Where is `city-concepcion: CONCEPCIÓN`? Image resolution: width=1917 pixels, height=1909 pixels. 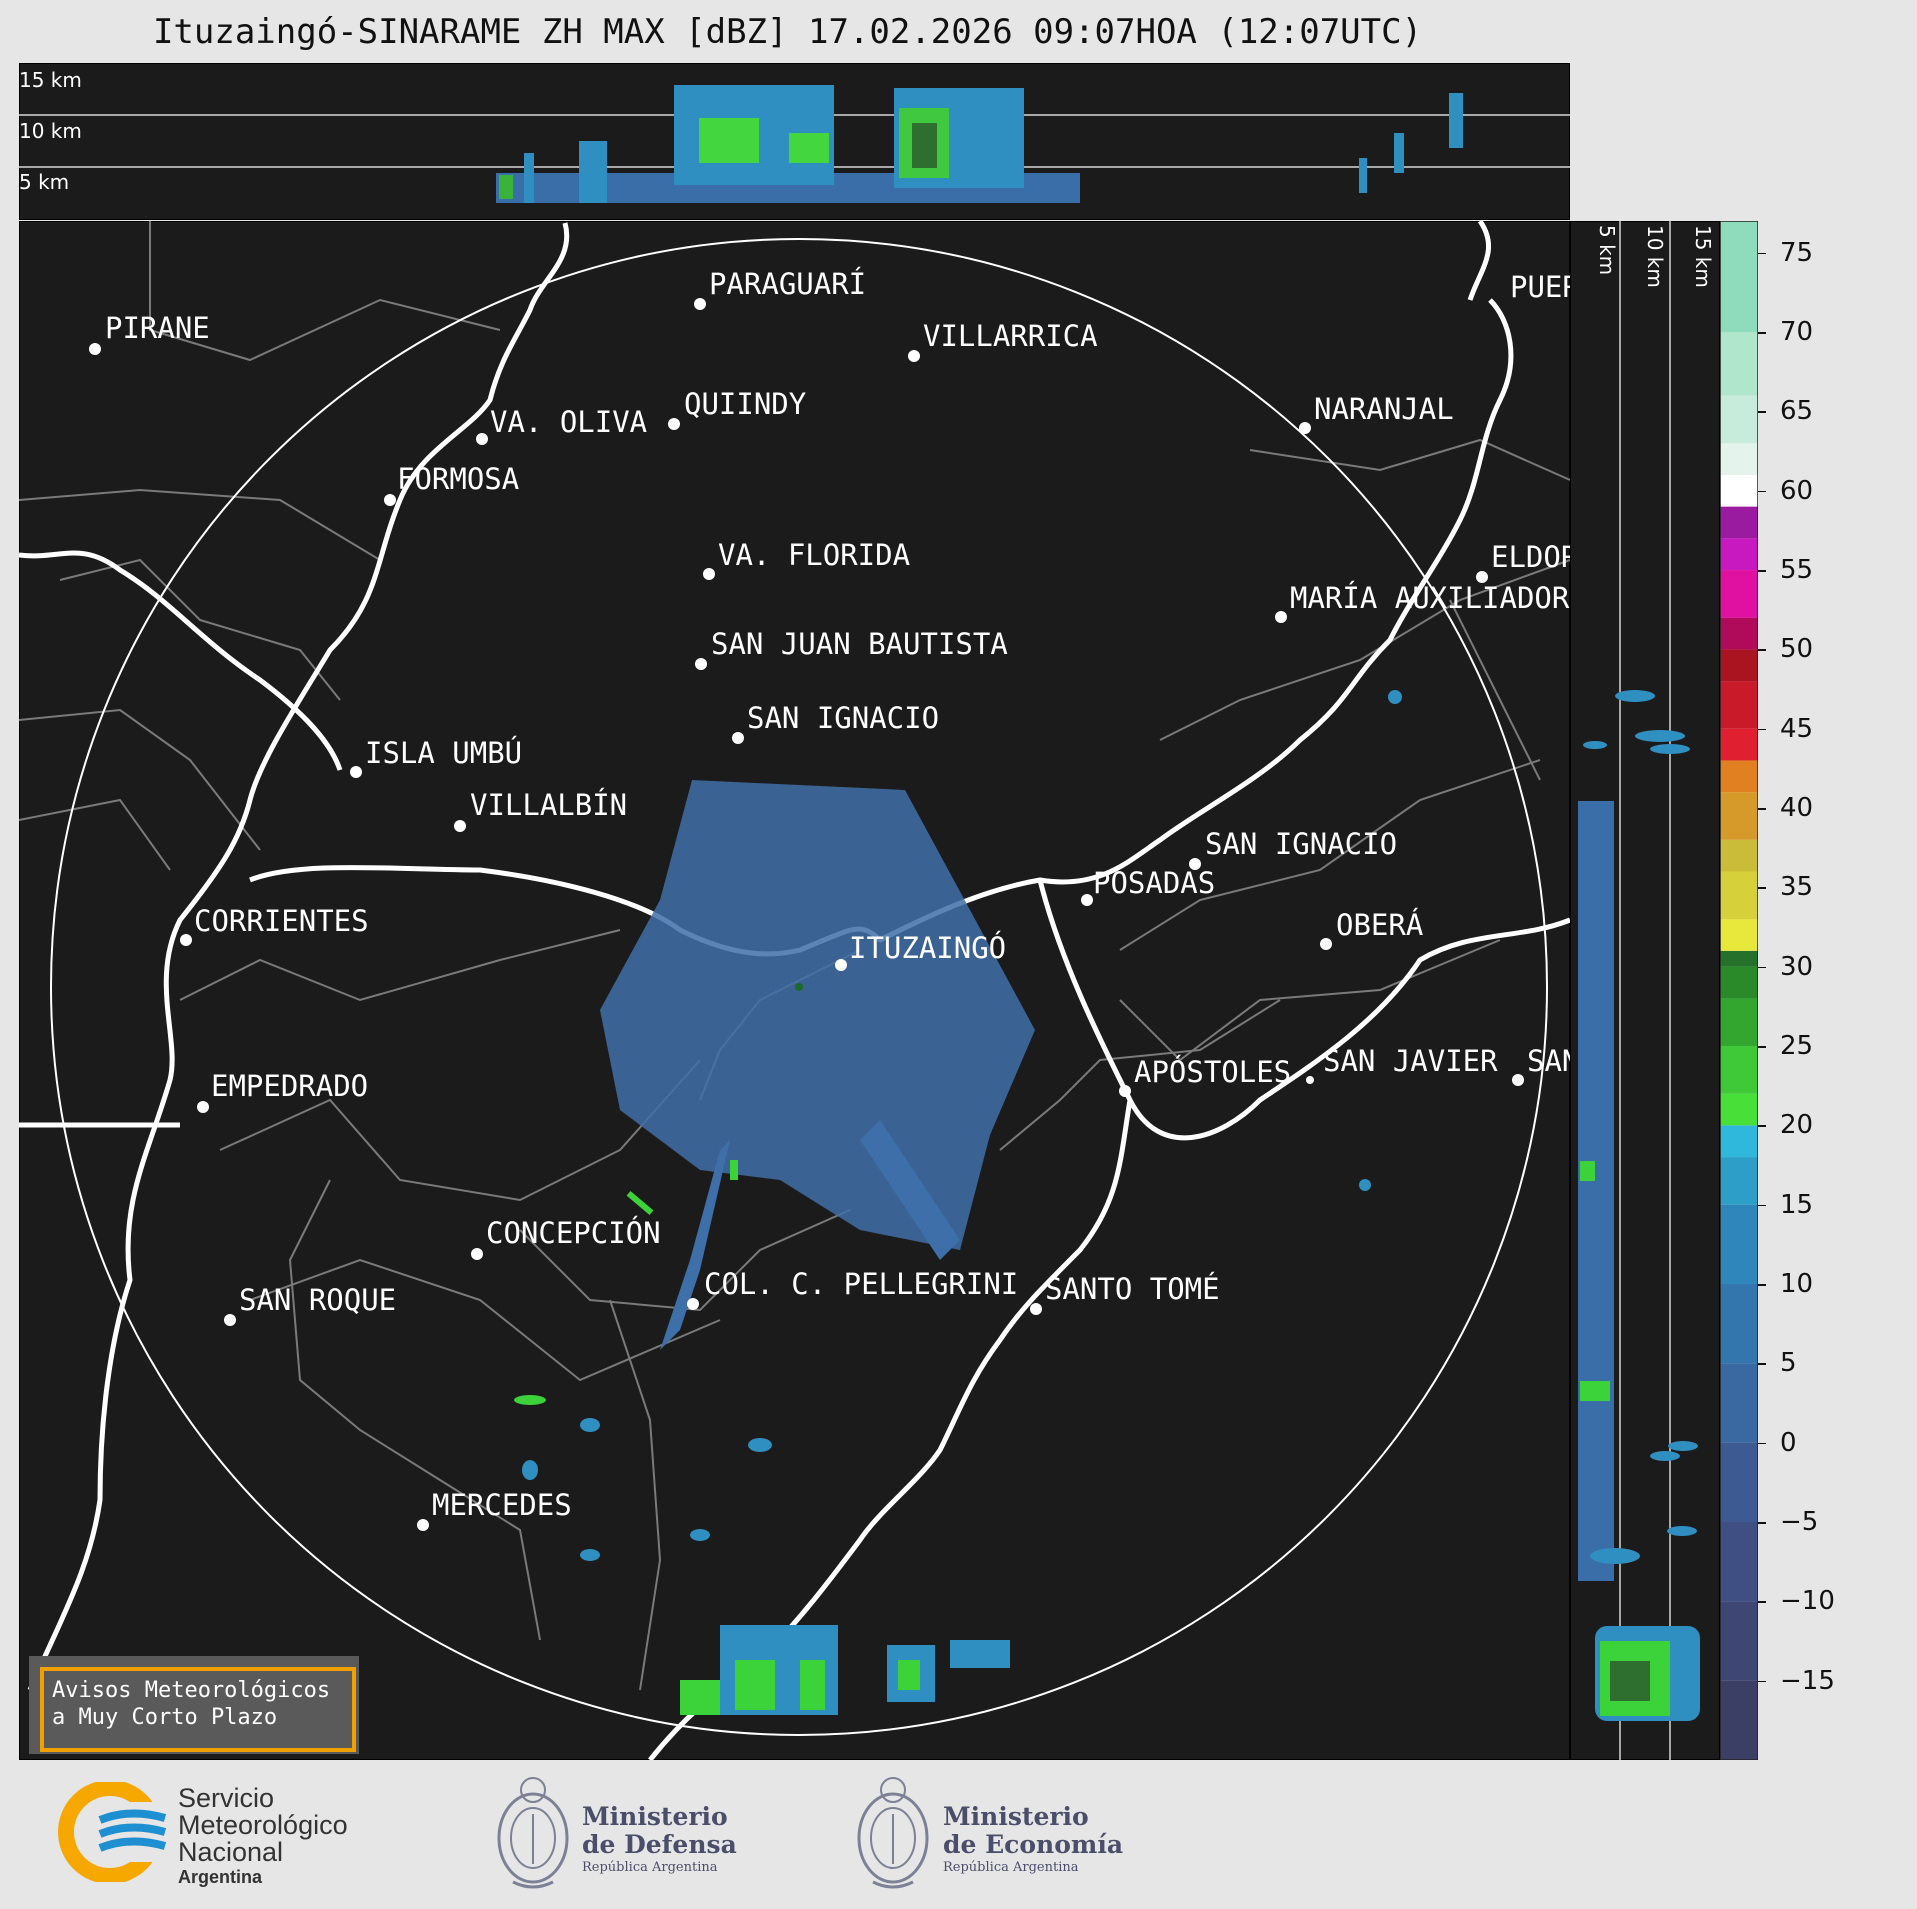
city-concepcion: CONCEPCIÓN is located at coordinates (566, 1238).